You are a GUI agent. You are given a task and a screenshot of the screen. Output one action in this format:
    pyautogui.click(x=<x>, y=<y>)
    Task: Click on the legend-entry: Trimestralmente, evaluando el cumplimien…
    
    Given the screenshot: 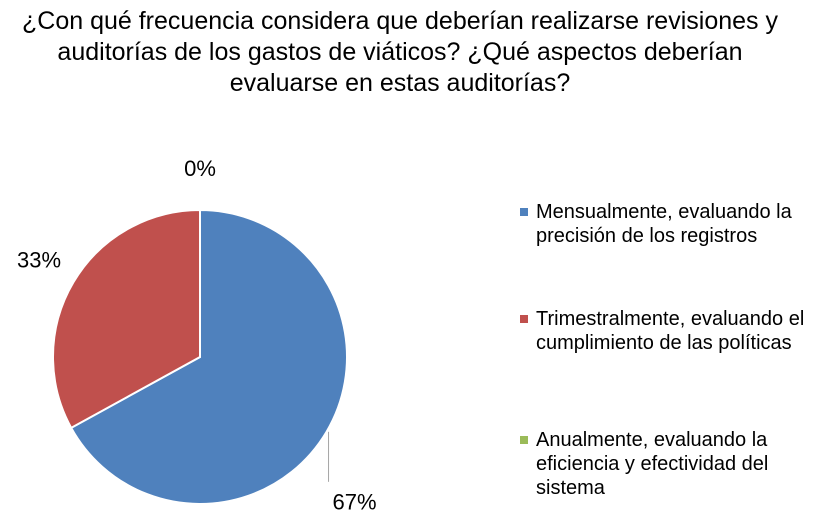 What is the action you would take?
    pyautogui.click(x=670, y=331)
    